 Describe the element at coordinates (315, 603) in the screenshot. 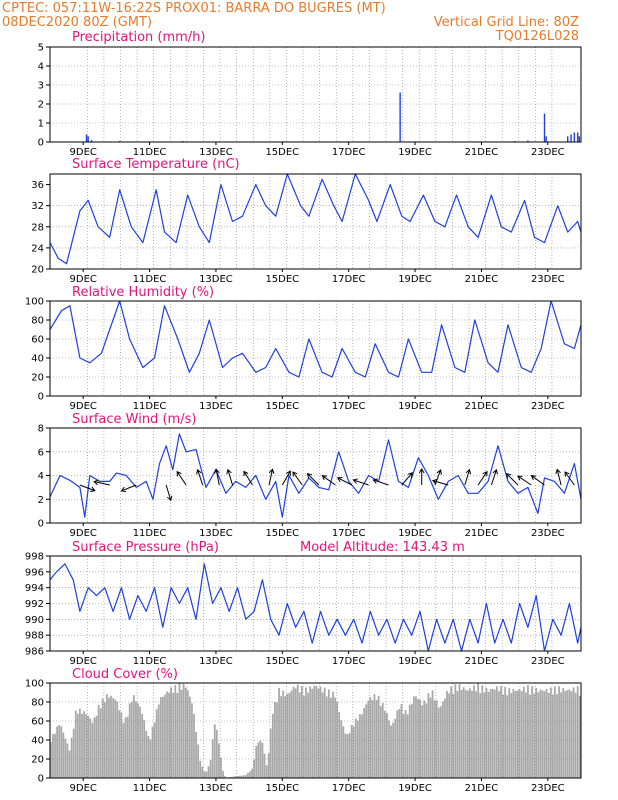

I see `pressure-frame` at that location.